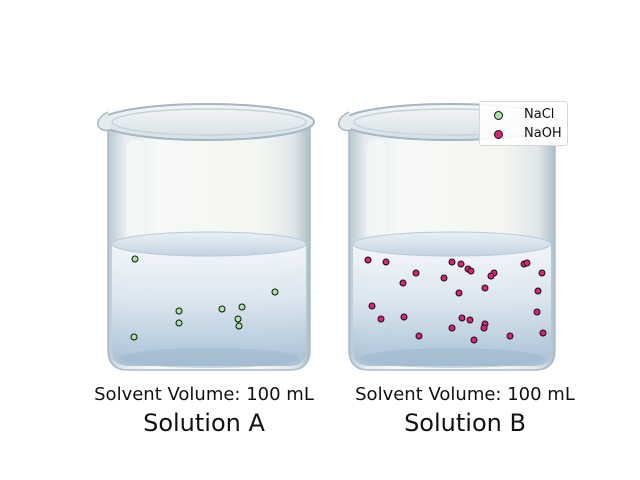 The height and width of the screenshot is (480, 640). I want to click on beaker-b-liquid-surface, so click(452, 244).